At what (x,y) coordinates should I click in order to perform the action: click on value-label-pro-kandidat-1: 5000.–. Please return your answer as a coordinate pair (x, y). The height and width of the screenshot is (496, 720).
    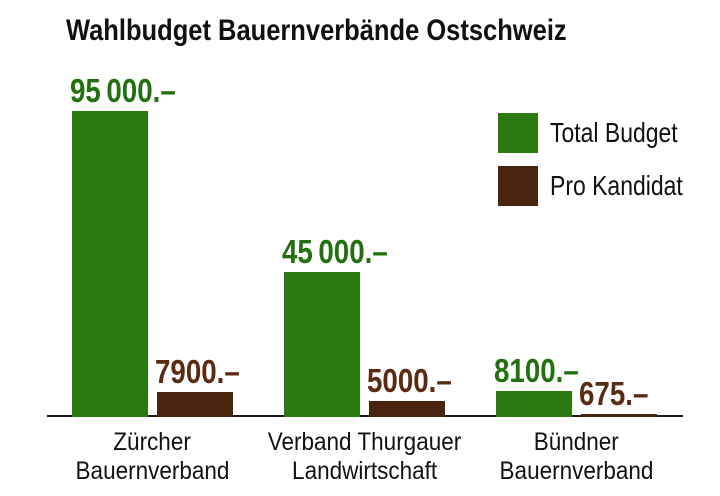
    Looking at the image, I should click on (417, 380).